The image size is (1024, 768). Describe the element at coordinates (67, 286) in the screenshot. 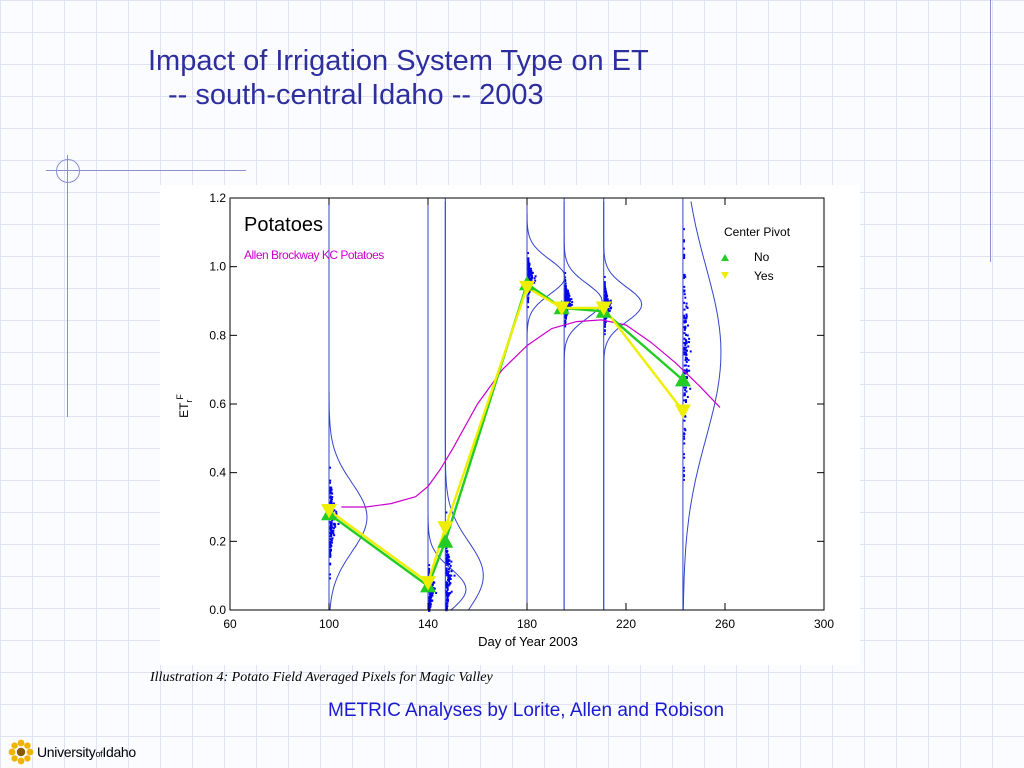

I see `decorative-line-vertical` at that location.